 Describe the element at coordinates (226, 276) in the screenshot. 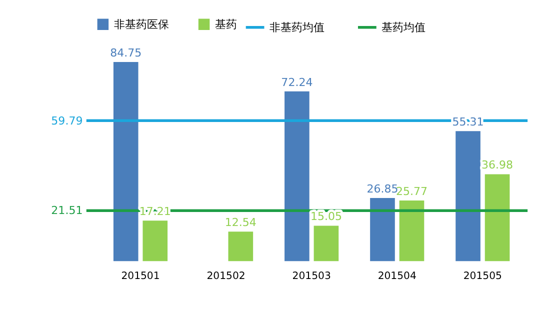

I see `x-tick-label: 201502` at that location.